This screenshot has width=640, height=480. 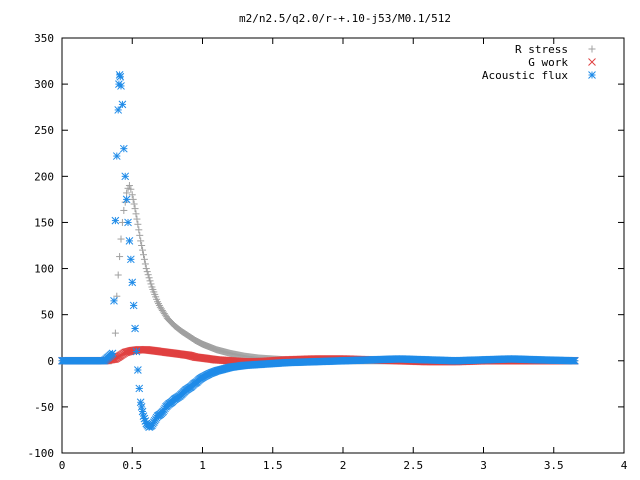 What do you see at coordinates (41, 453) in the screenshot?
I see `y-tick-label: -100` at bounding box center [41, 453].